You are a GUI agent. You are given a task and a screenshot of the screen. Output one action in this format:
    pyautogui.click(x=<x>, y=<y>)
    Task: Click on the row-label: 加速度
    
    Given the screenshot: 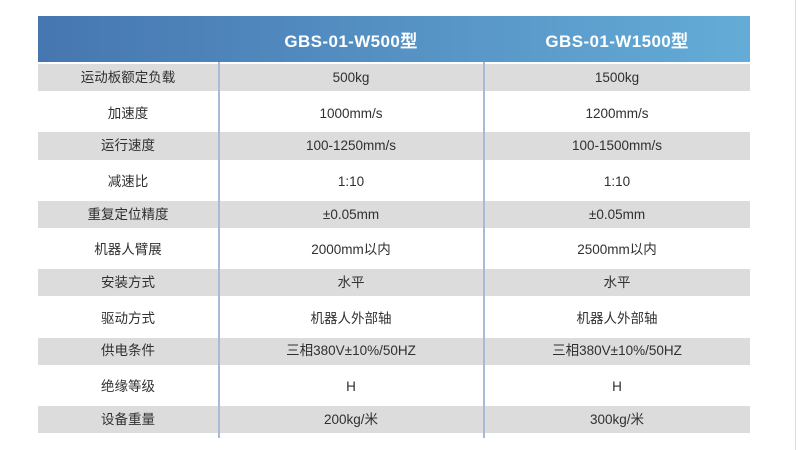 What is the action you would take?
    pyautogui.click(x=128, y=113)
    